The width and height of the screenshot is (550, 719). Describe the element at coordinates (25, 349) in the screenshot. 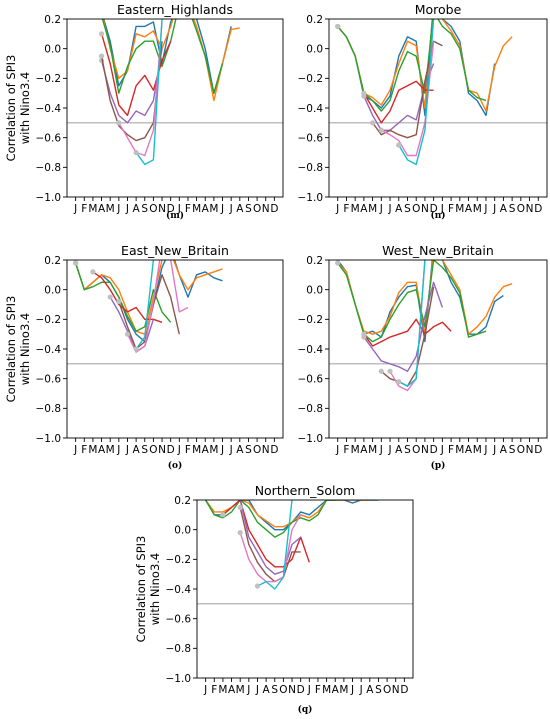

I see `y-axis-label: with Nino3.4` at that location.